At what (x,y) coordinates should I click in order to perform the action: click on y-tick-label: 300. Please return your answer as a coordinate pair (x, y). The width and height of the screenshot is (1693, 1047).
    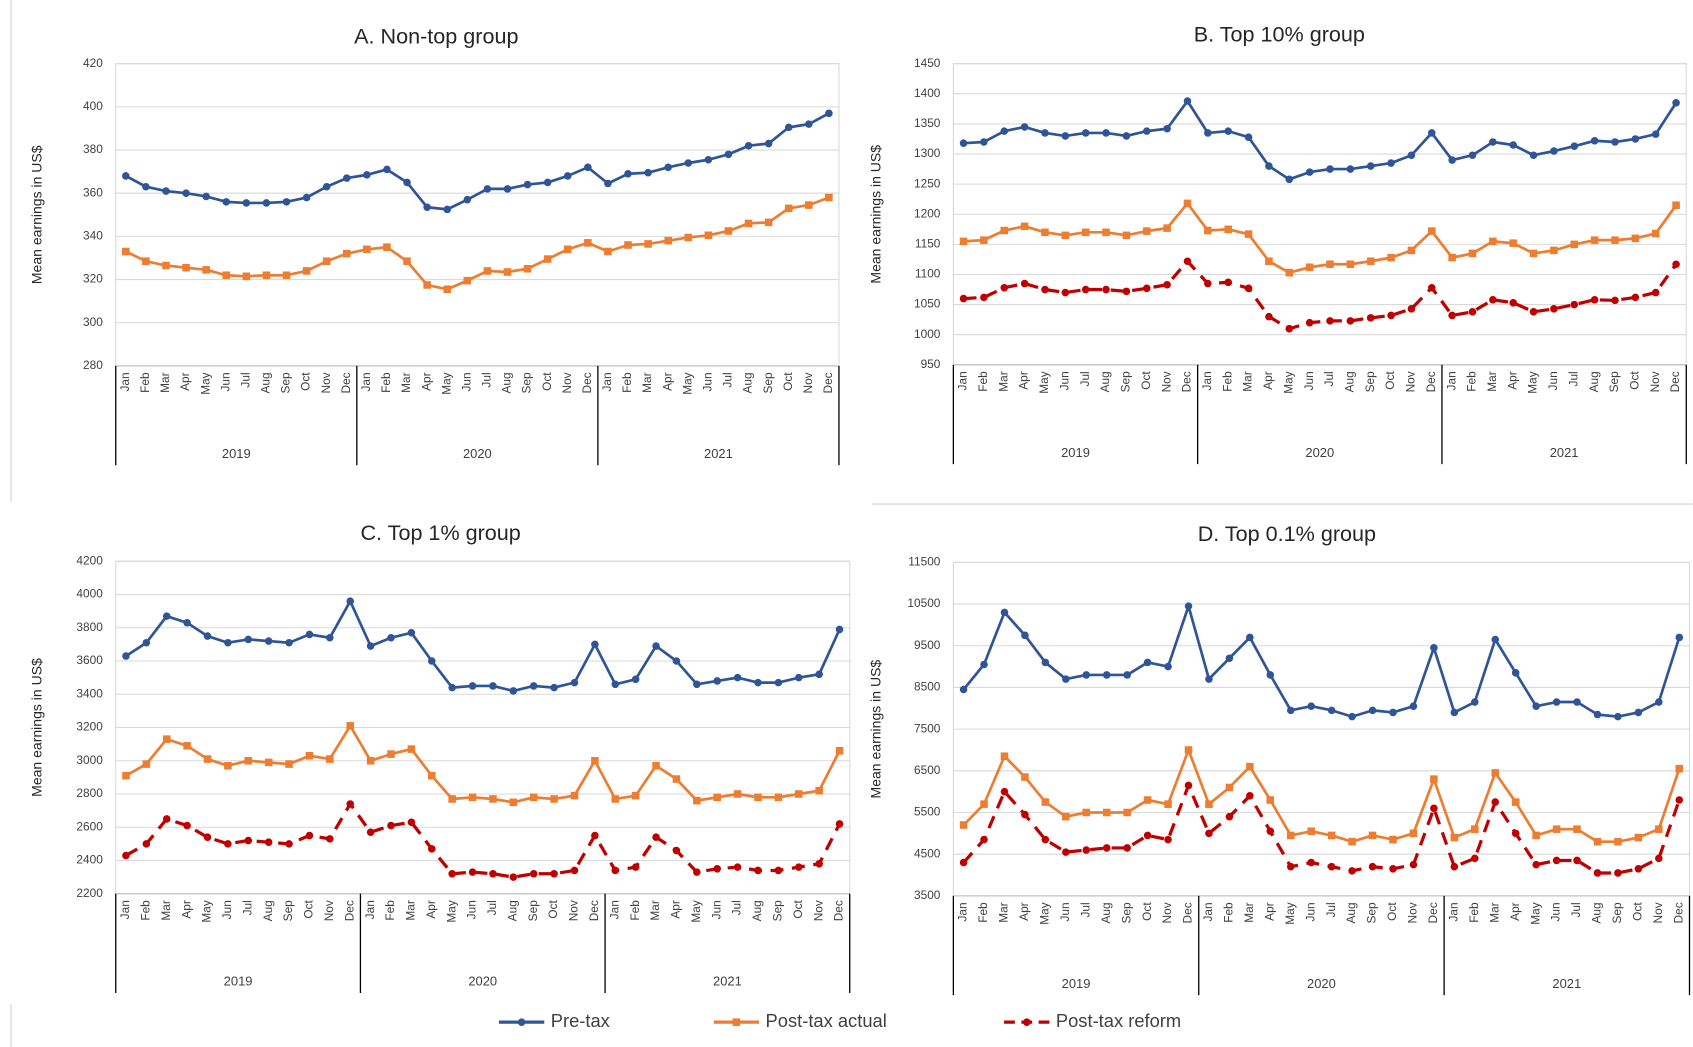
    Looking at the image, I should click on (93, 322).